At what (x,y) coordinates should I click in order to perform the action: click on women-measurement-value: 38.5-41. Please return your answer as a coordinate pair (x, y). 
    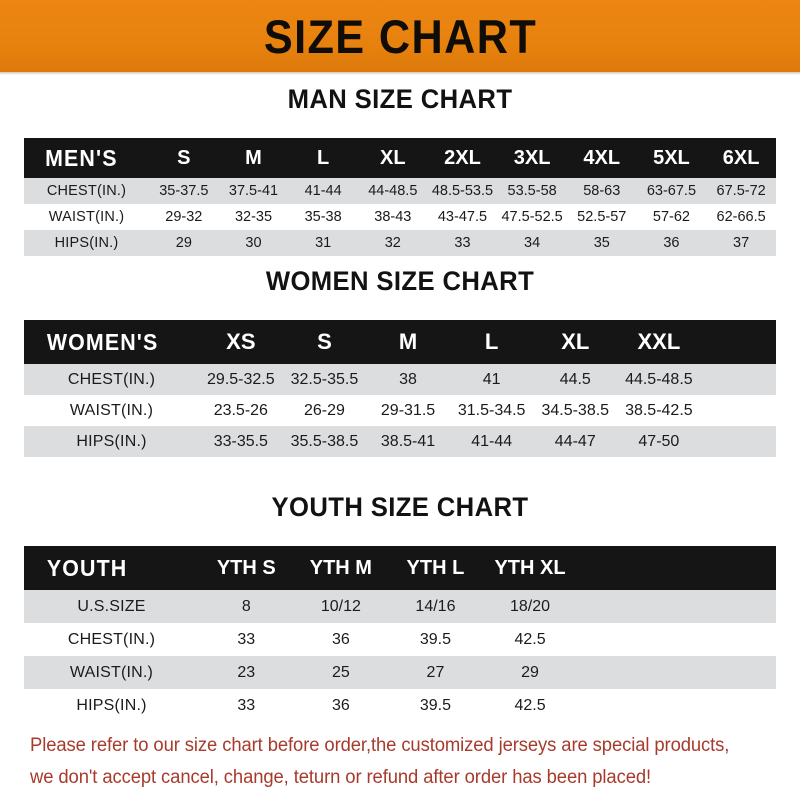
    Looking at the image, I should click on (408, 441).